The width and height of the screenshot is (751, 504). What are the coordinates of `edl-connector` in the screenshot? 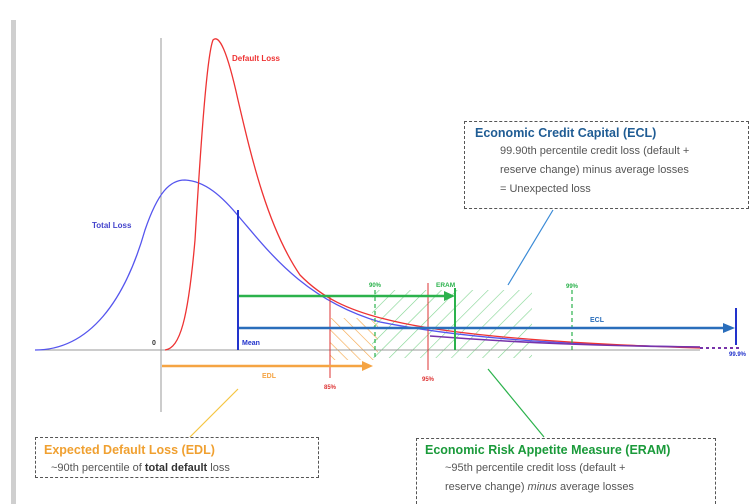 It's located at (214, 413).